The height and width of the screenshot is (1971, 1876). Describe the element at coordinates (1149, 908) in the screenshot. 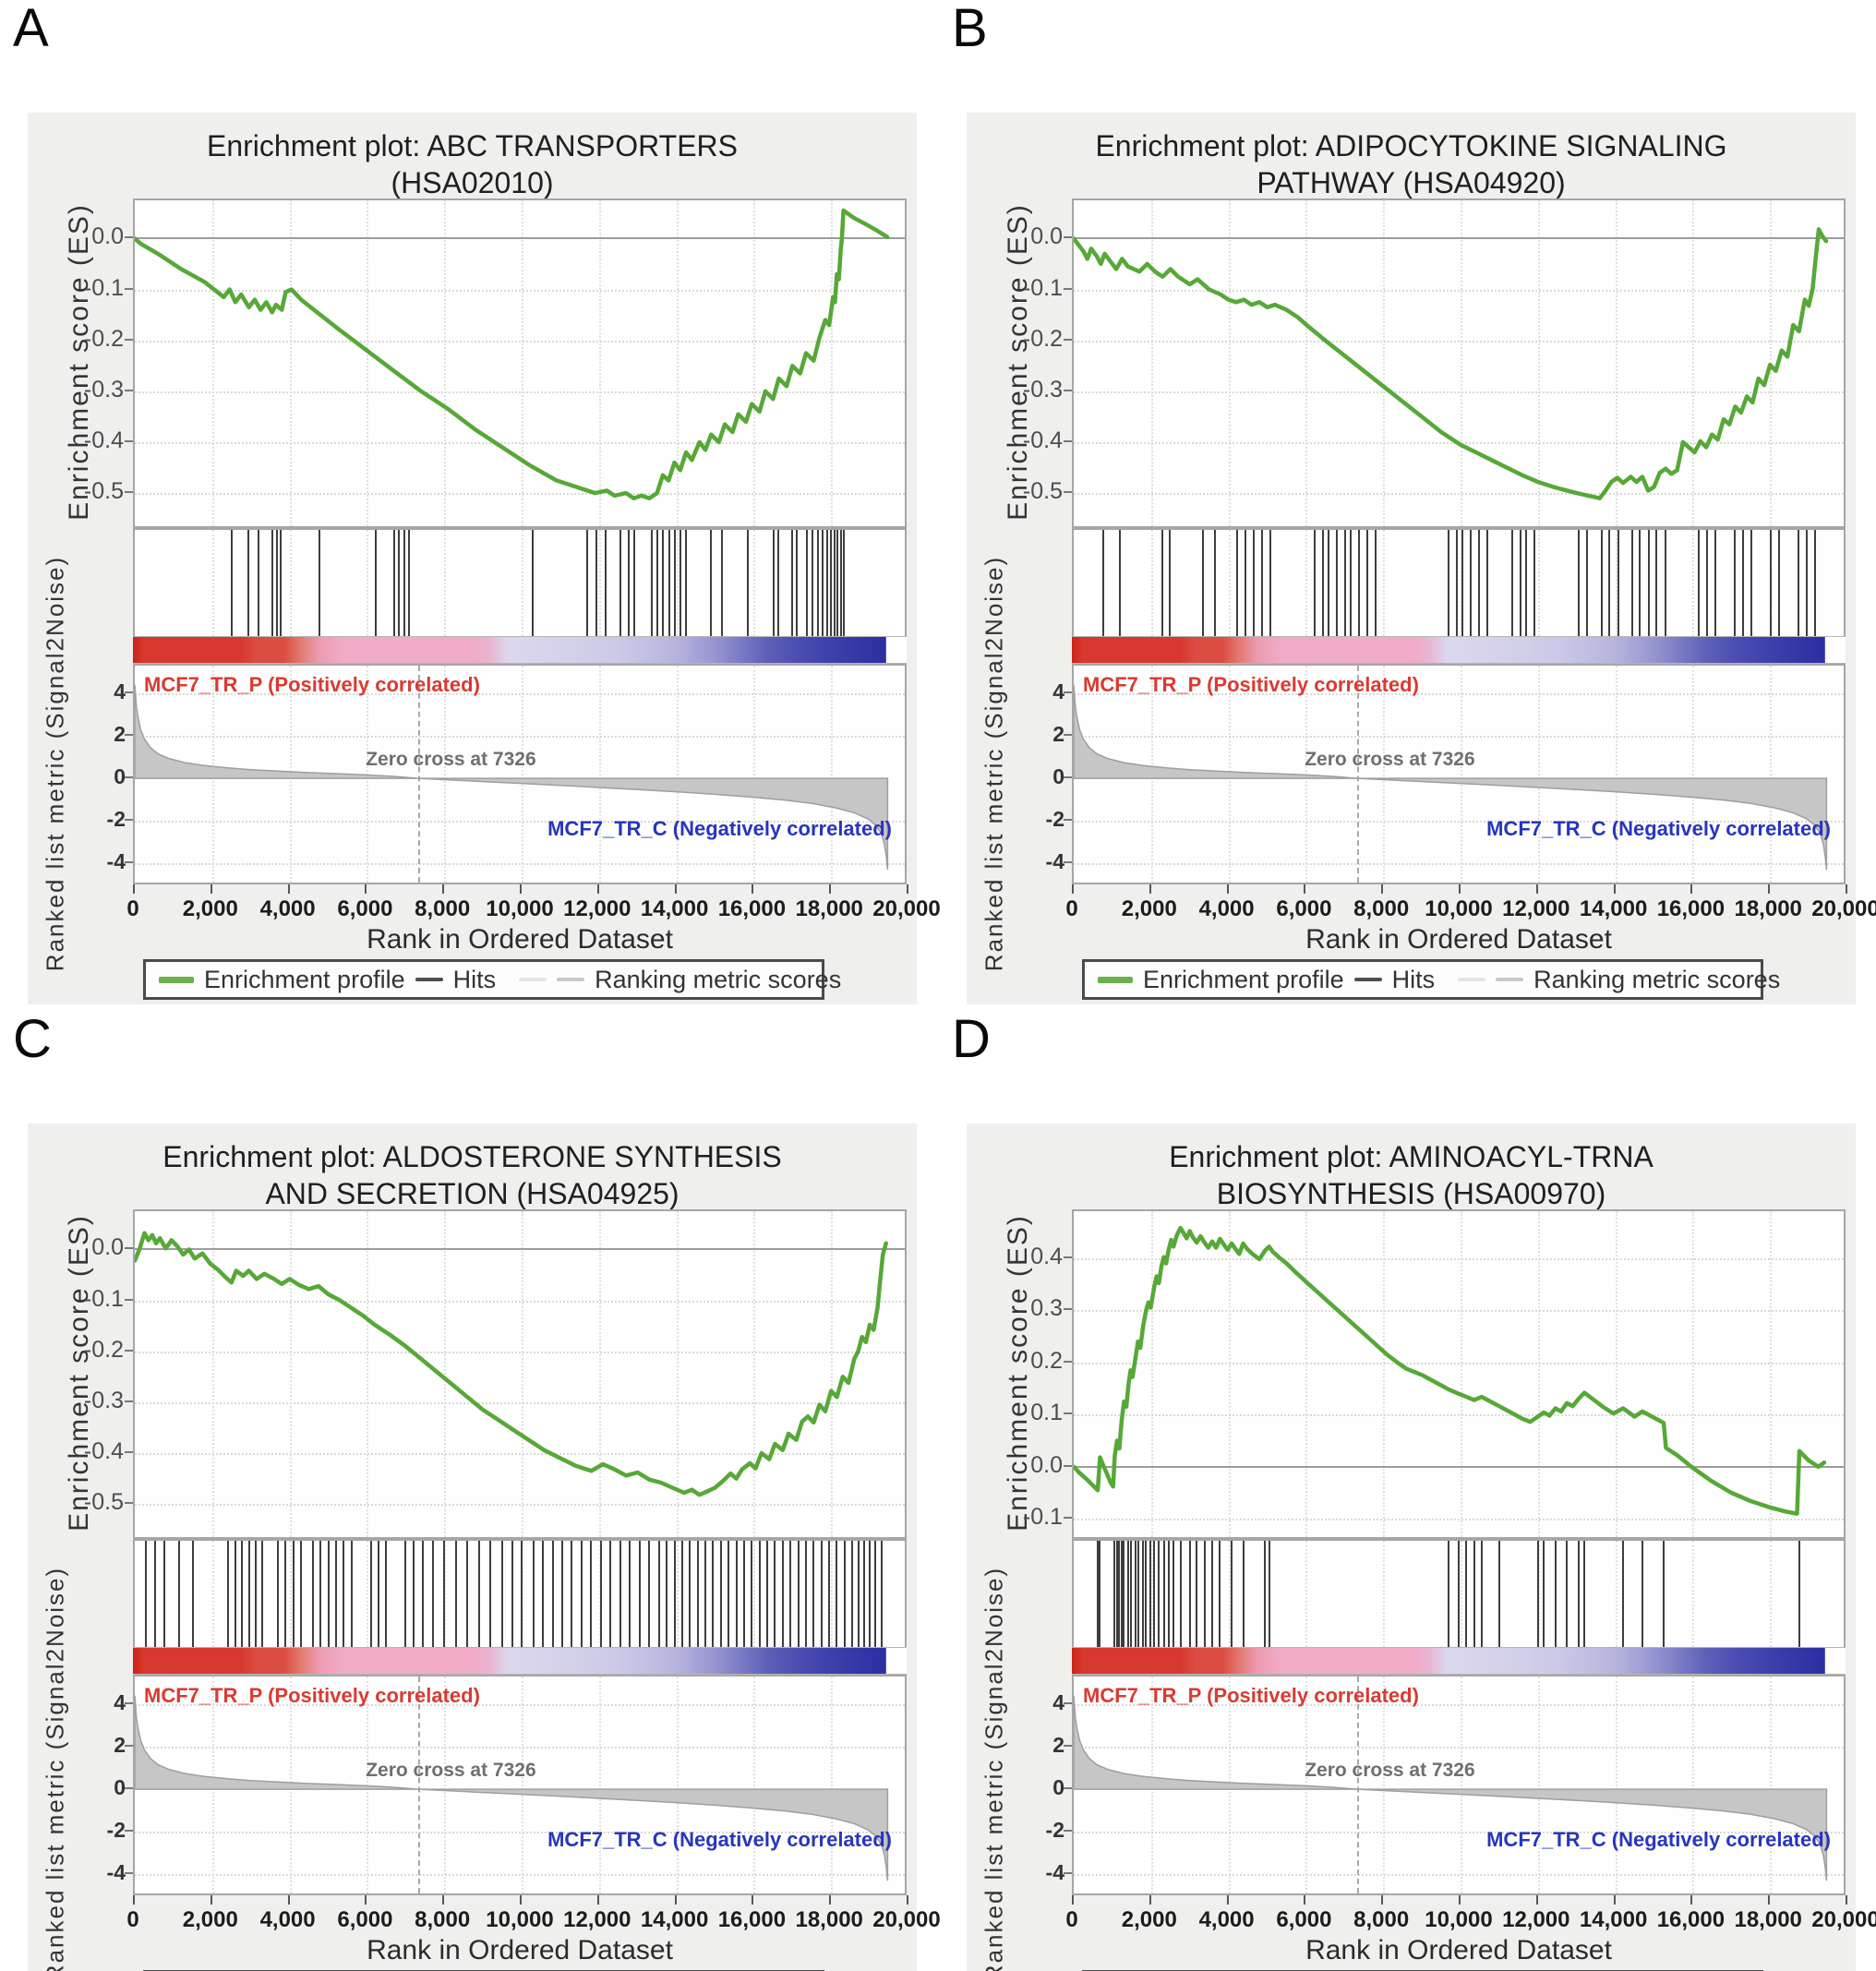

I see `x-tick-label: 2,000` at that location.